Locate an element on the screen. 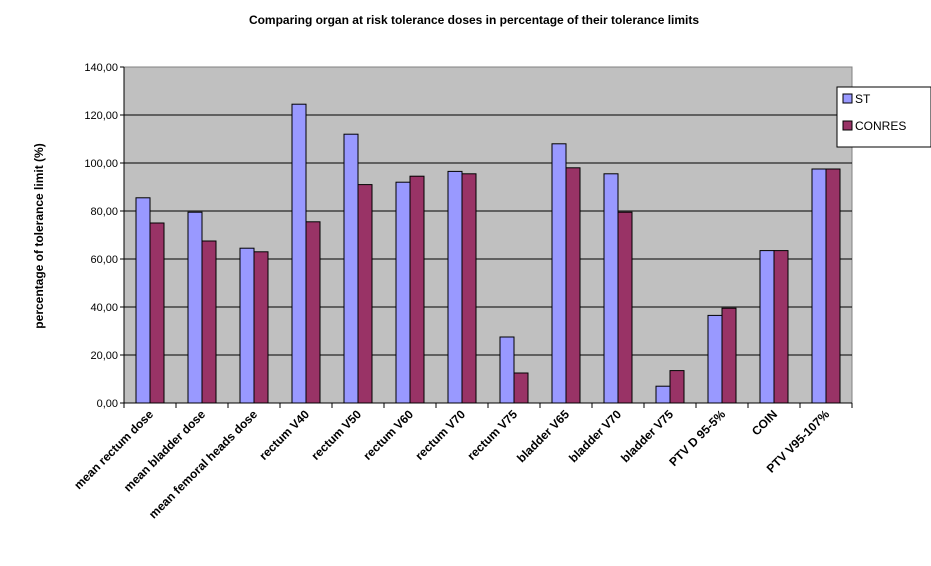 This screenshot has width=931, height=566. y-tick-label: 40,00 is located at coordinates (104, 308).